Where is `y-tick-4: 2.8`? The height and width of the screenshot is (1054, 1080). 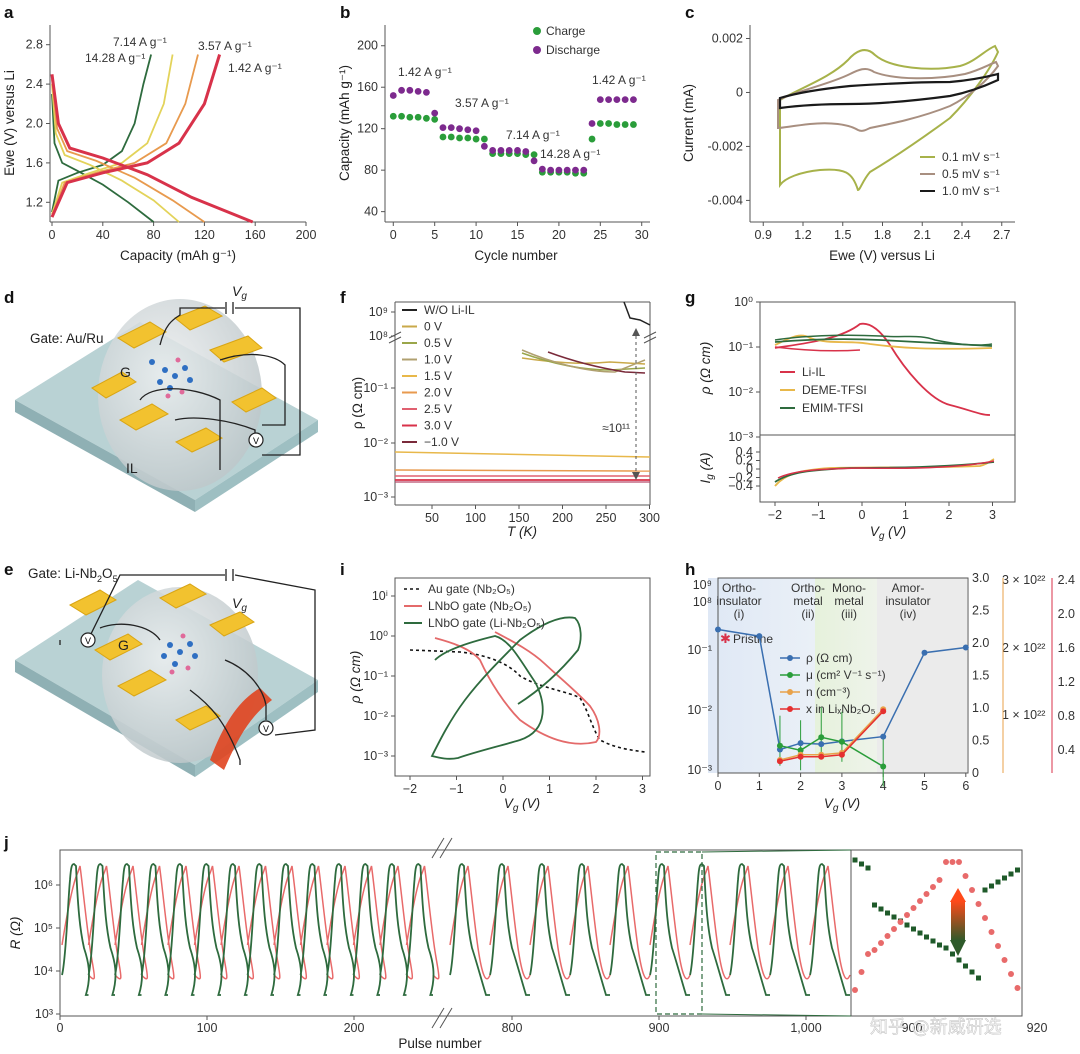
y-tick-4: 2.8 is located at coordinates (34, 45).